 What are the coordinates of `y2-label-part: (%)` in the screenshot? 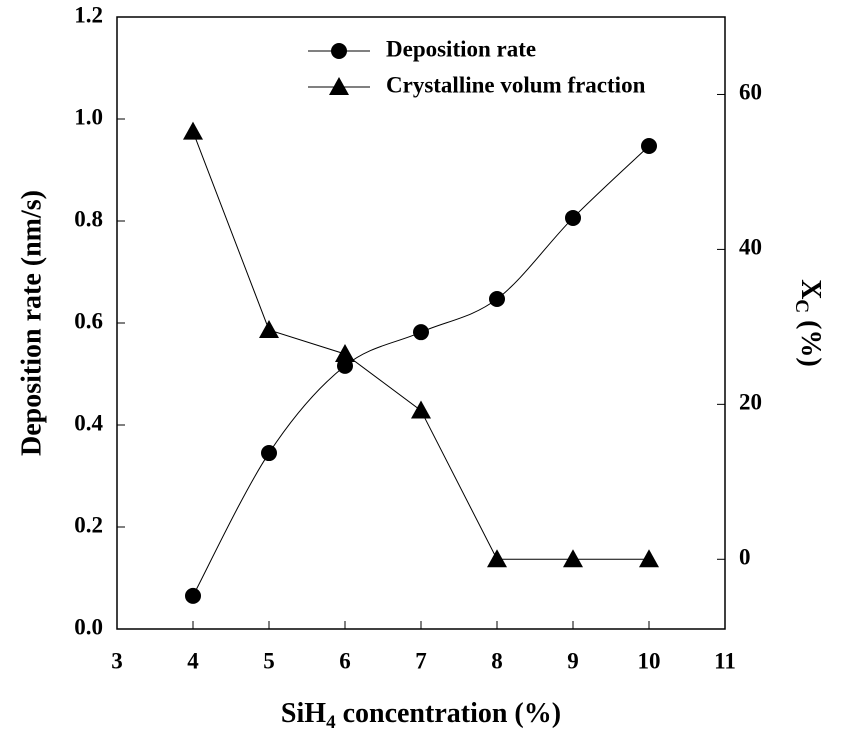 It's located at (810, 340).